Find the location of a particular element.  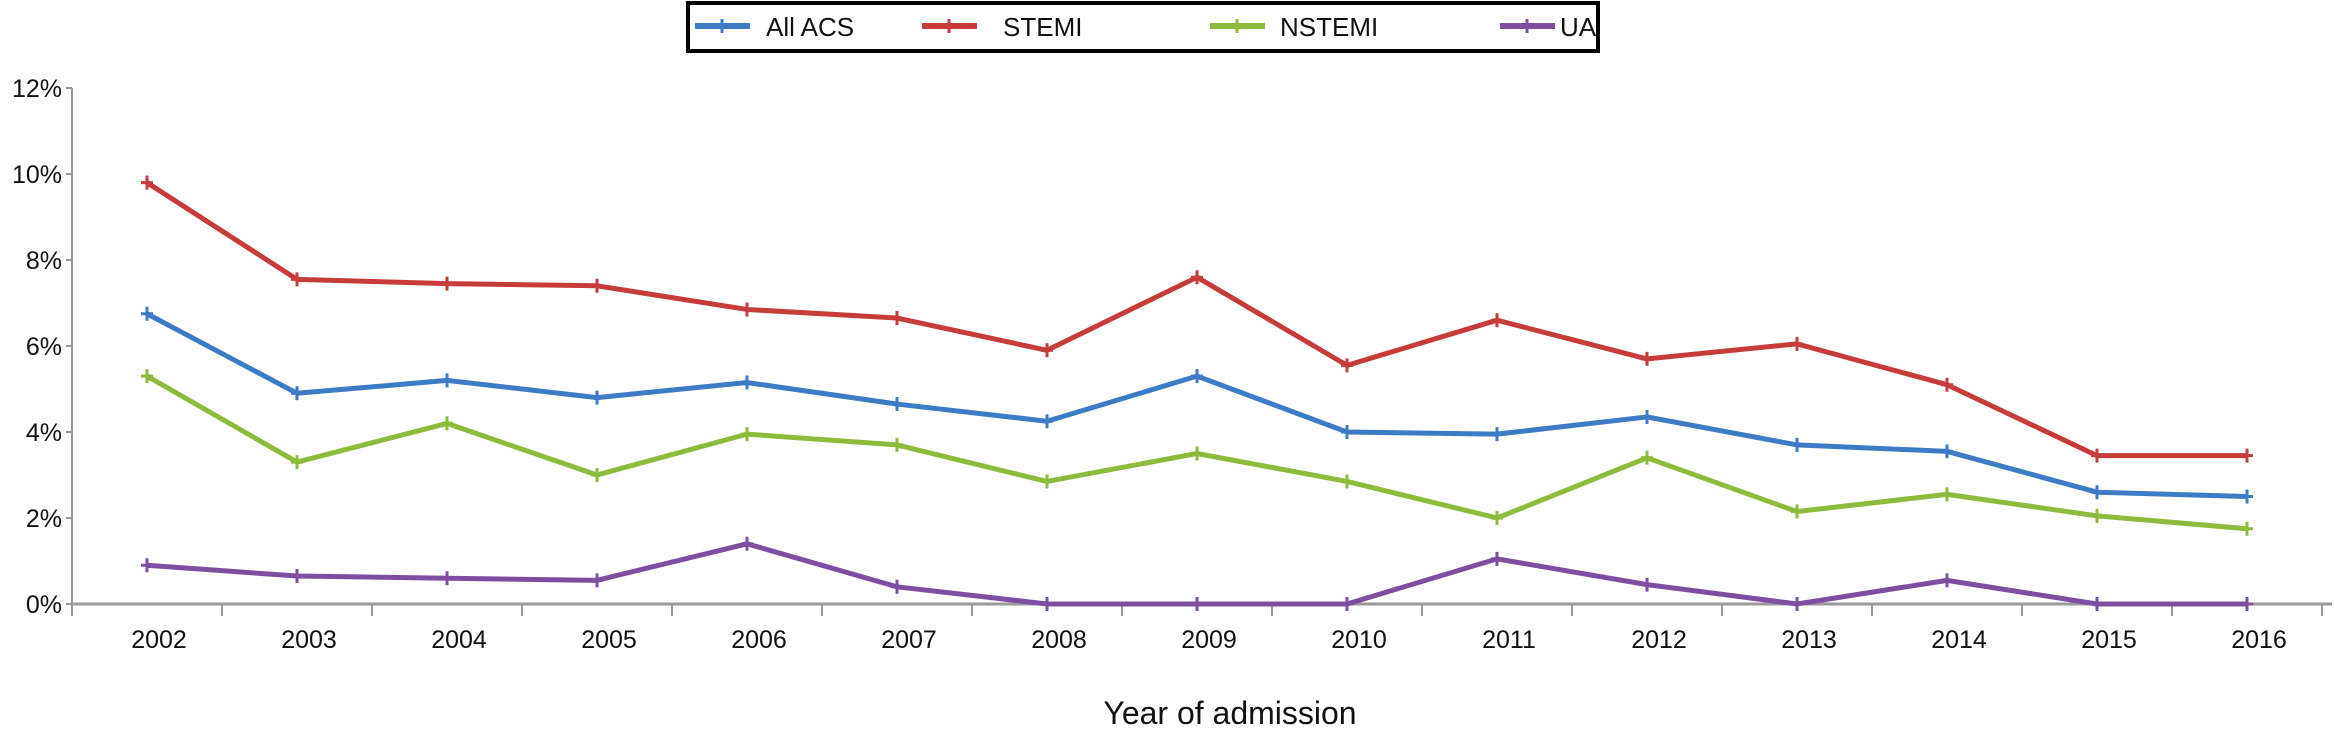

x-tick-label: 2002 is located at coordinates (159, 640).